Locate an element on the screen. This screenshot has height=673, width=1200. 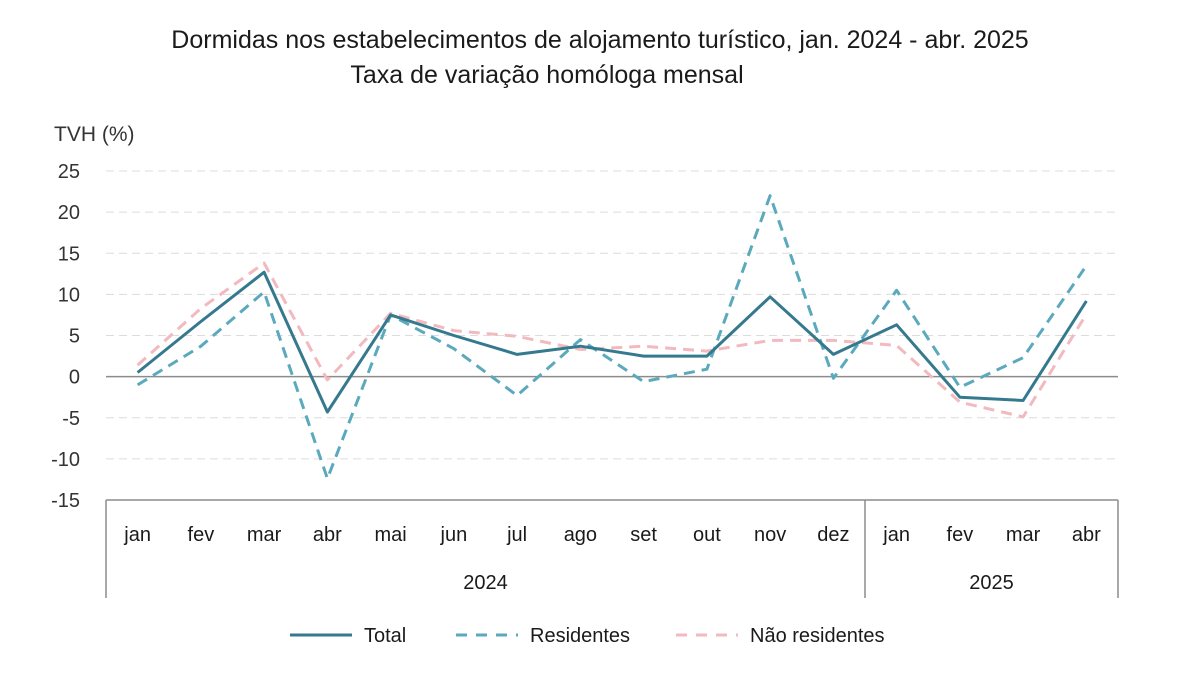
y-tick-labels: 25 20 15 10 5 0 -5 -10 -15 is located at coordinates (65, 336).